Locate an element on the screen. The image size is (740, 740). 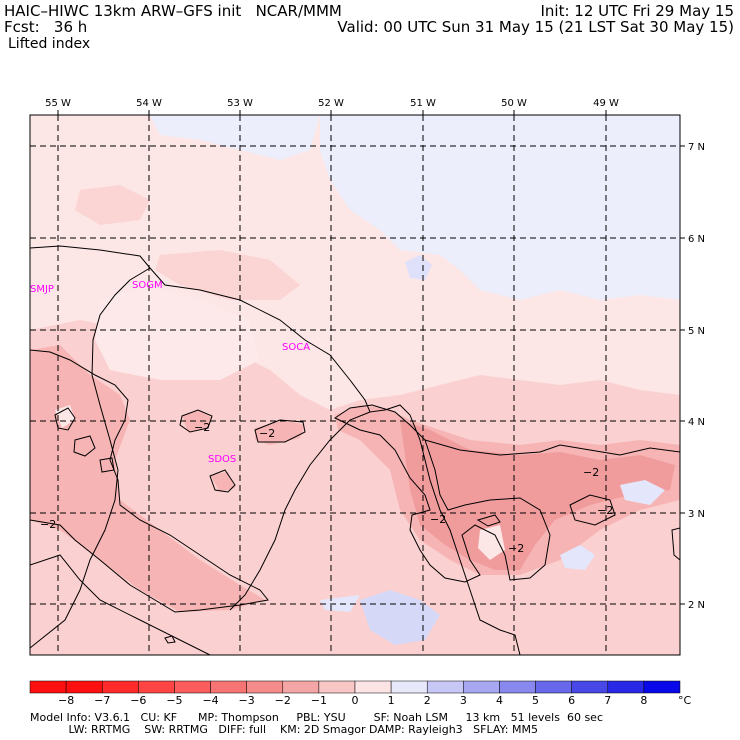
colorbar-tick-label: 3 is located at coordinates (463, 700).